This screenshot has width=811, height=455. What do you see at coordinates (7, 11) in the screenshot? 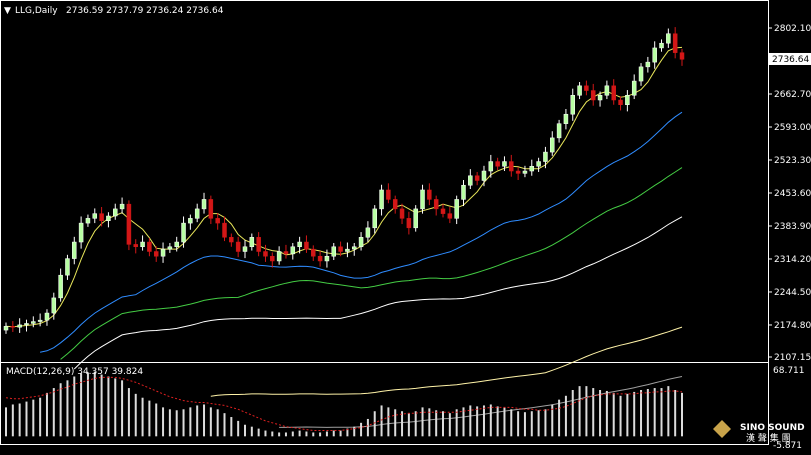
I see `dropdown-arrow-icon: ▼` at bounding box center [7, 11].